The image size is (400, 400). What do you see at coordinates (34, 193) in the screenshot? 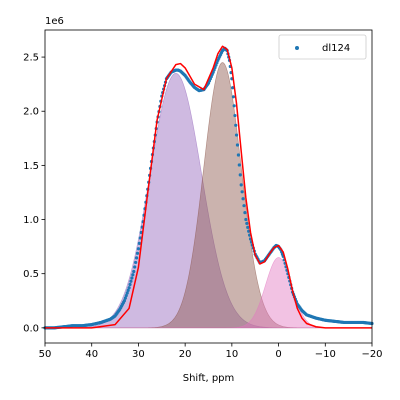
I see `y-axis: 0.0 0.5 1.0 1.5 2.0 2.5` at bounding box center [34, 193].